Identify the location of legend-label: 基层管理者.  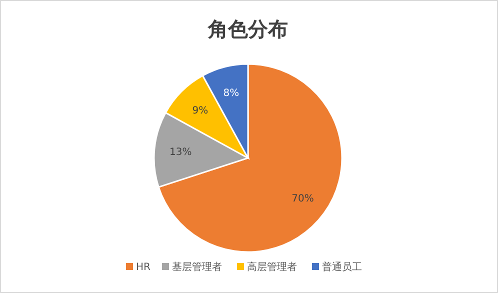
(197, 267).